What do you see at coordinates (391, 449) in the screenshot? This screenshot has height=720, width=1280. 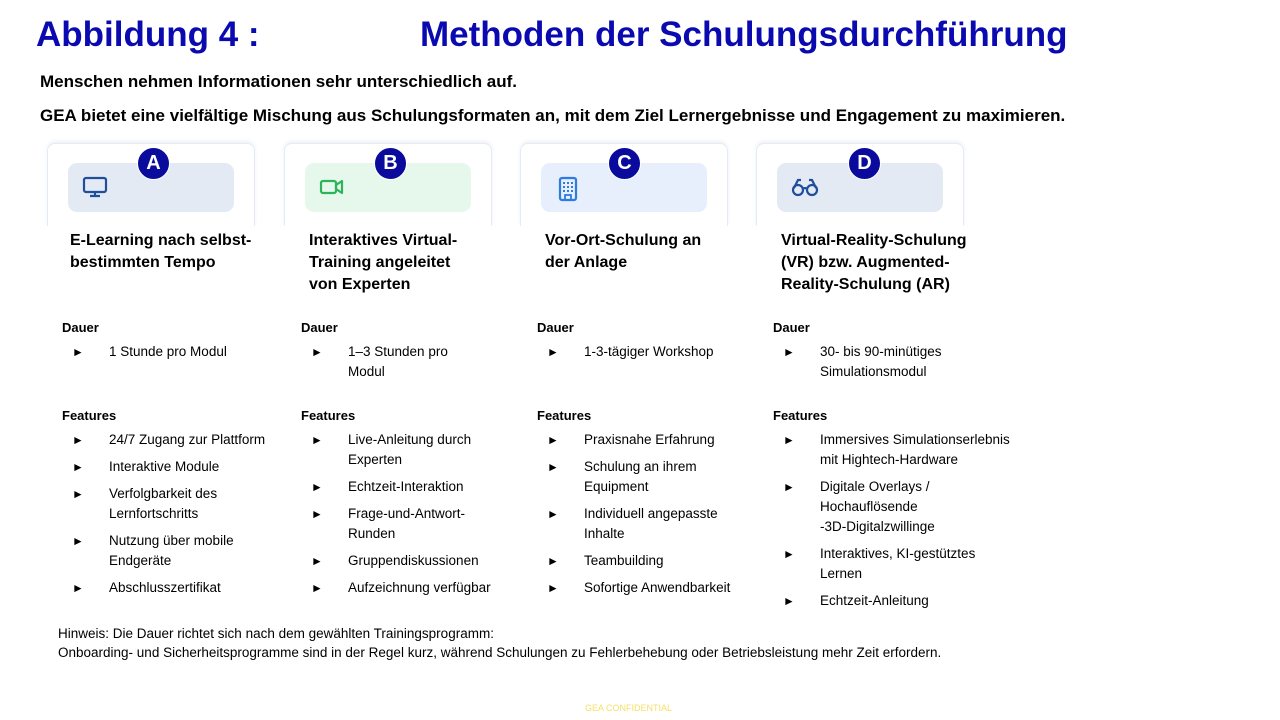 I see `feature-item: ► Live-Anleitung durch Experten` at bounding box center [391, 449].